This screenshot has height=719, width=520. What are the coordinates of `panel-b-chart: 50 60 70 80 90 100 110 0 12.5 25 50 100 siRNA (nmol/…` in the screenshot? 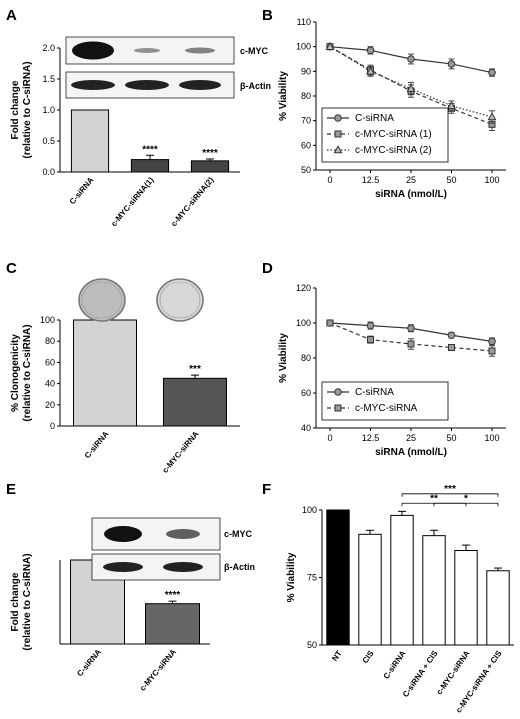 It's located at (392, 108).